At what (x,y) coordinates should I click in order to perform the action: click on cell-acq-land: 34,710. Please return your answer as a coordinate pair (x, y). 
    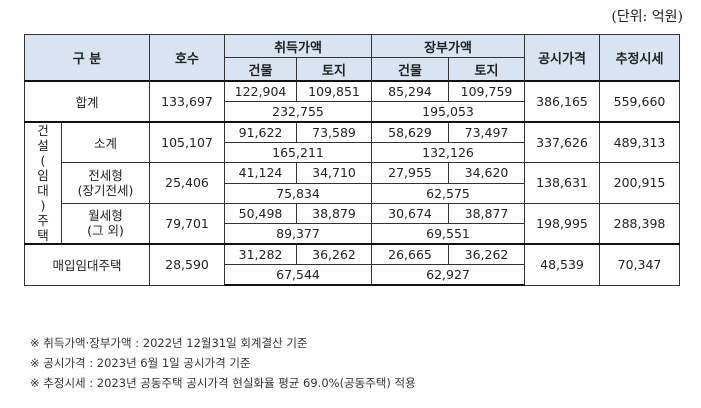
    Looking at the image, I should click on (334, 173).